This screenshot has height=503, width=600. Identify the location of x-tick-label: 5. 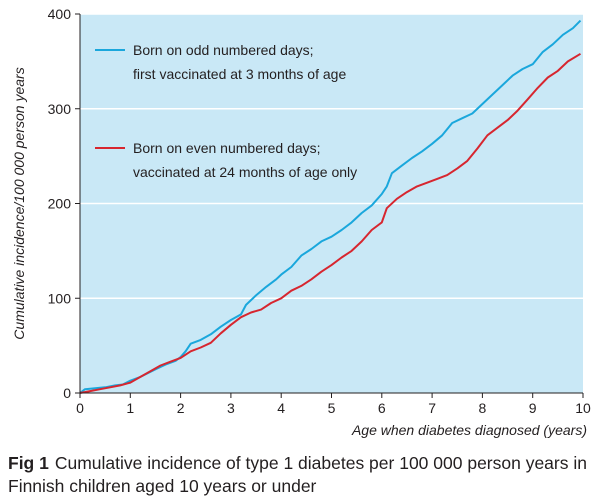
(332, 408).